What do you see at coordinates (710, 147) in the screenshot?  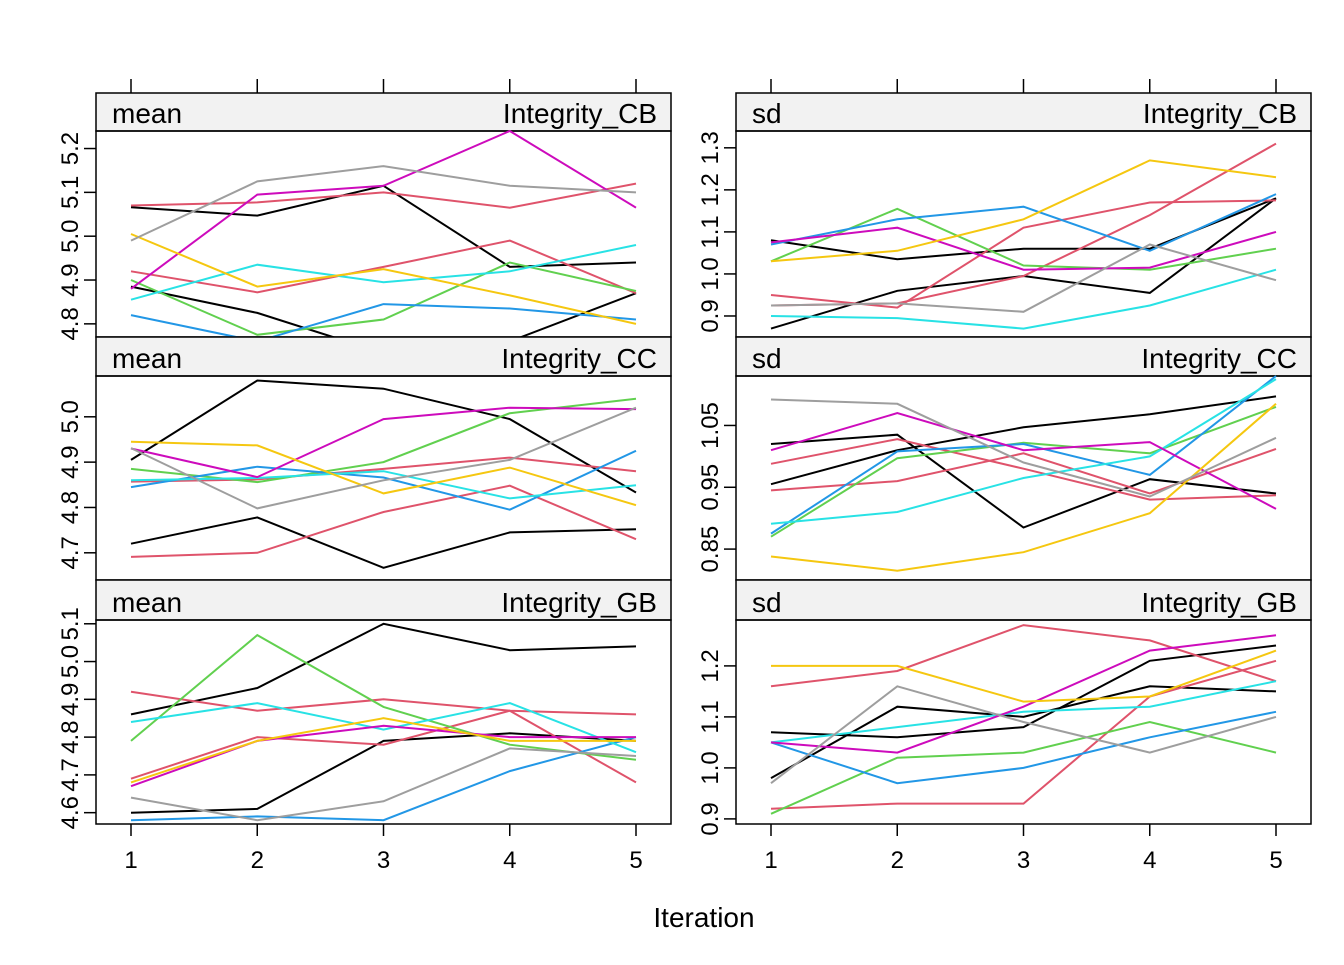 I see `y-tick-label: 1.3` at bounding box center [710, 147].